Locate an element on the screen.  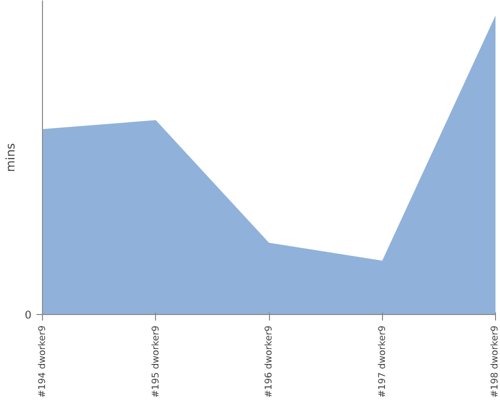
x-tick-label: #194 dworker9 is located at coordinates (42, 361).